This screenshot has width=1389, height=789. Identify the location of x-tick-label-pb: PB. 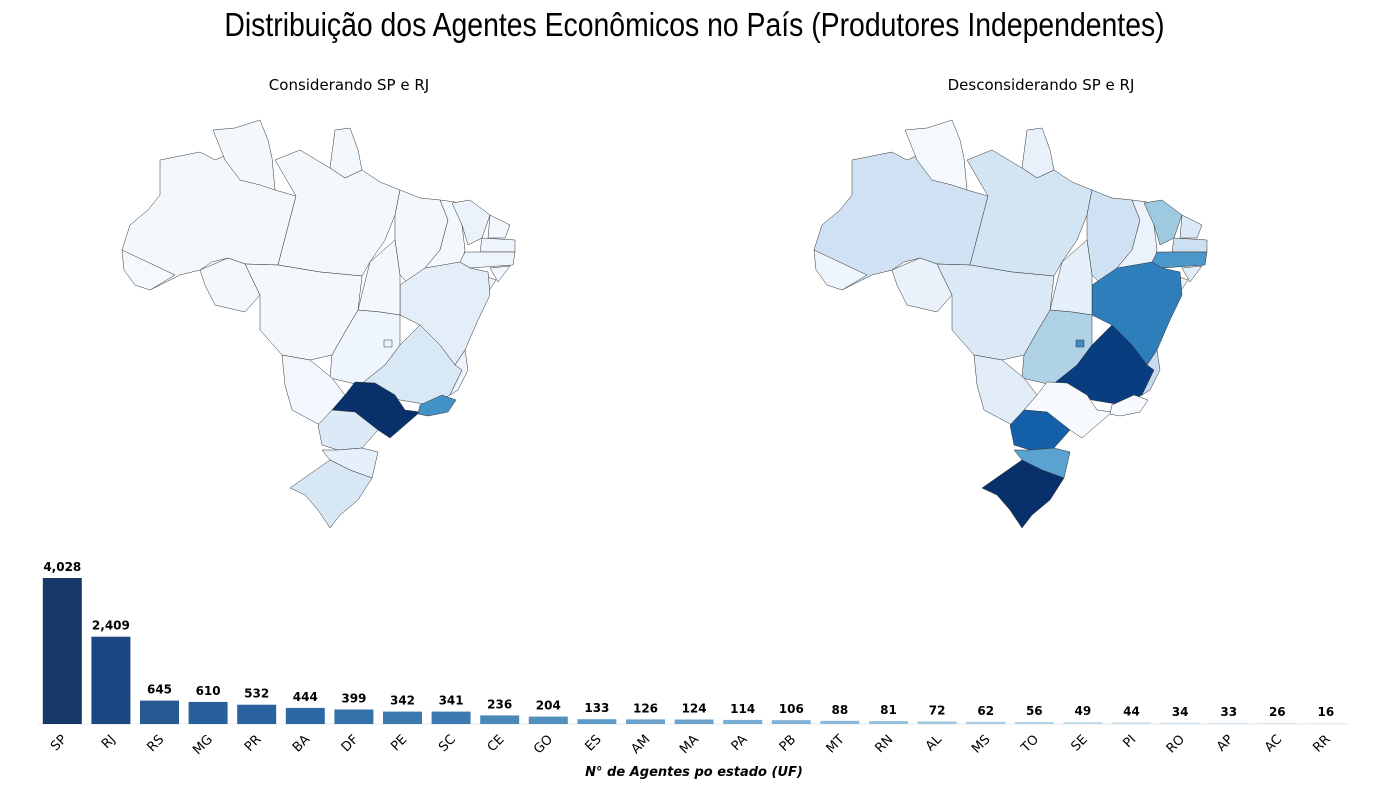
(788, 743).